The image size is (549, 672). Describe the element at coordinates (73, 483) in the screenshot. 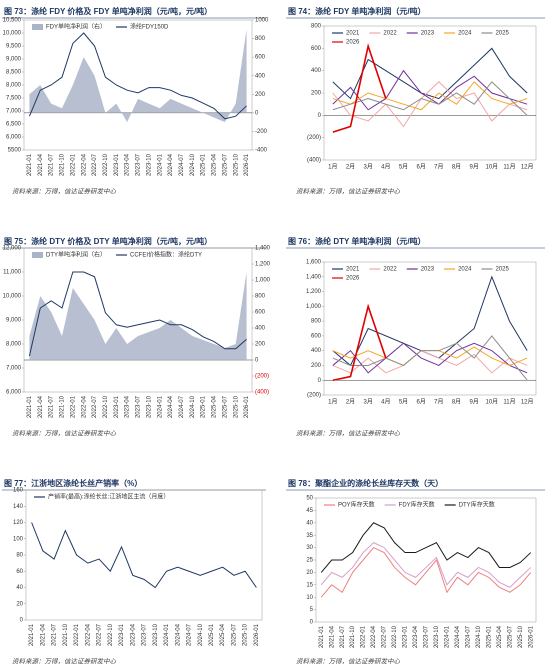

I see `figure-title: 图 77：江浙地区涤纶长丝产销率（%）` at that location.